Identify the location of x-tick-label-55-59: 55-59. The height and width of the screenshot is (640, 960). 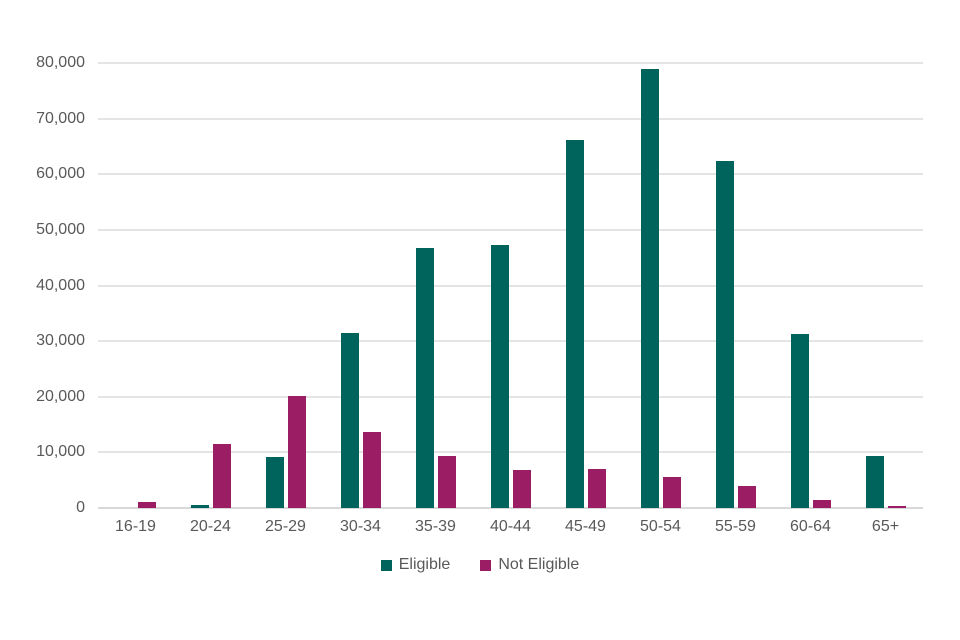
(735, 526).